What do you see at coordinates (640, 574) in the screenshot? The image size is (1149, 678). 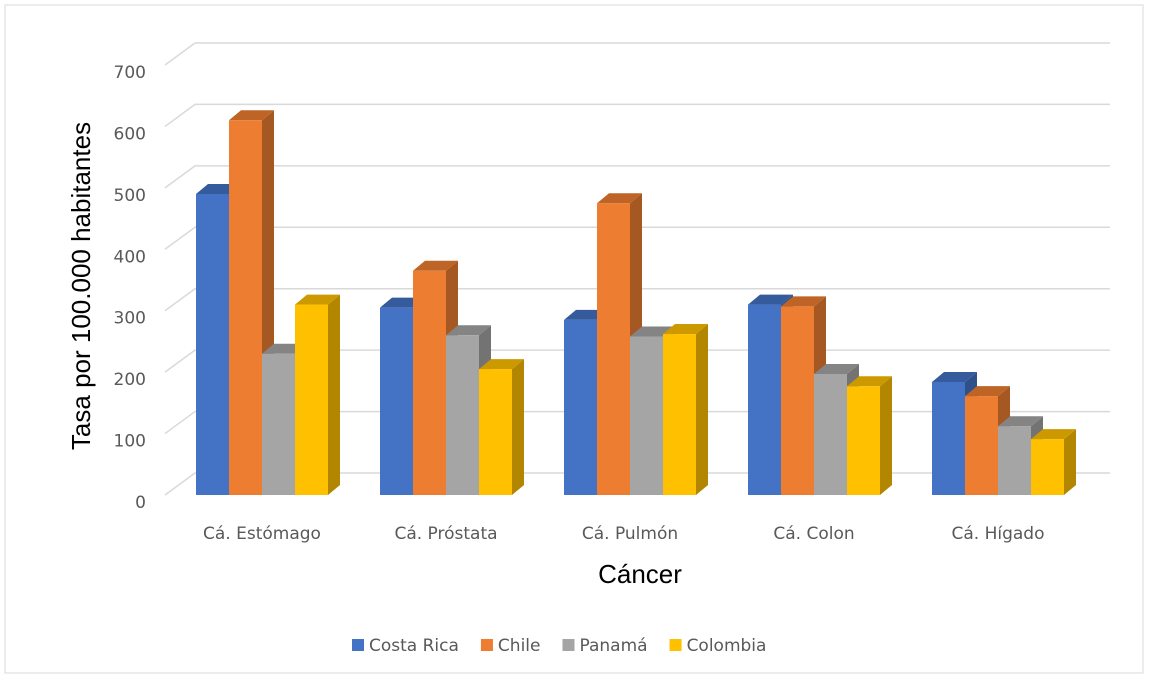 I see `x-axis-title: Cáncer` at bounding box center [640, 574].